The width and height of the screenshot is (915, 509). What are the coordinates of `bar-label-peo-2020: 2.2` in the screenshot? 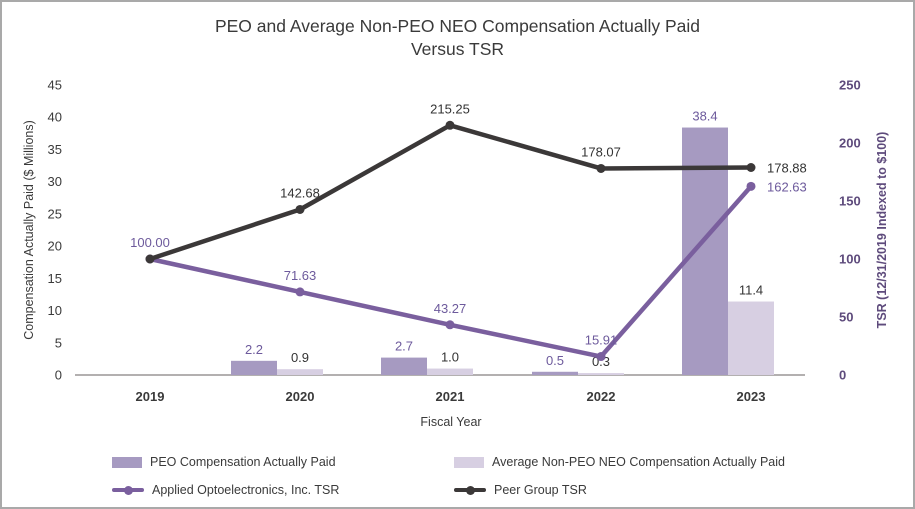 It's located at (254, 349).